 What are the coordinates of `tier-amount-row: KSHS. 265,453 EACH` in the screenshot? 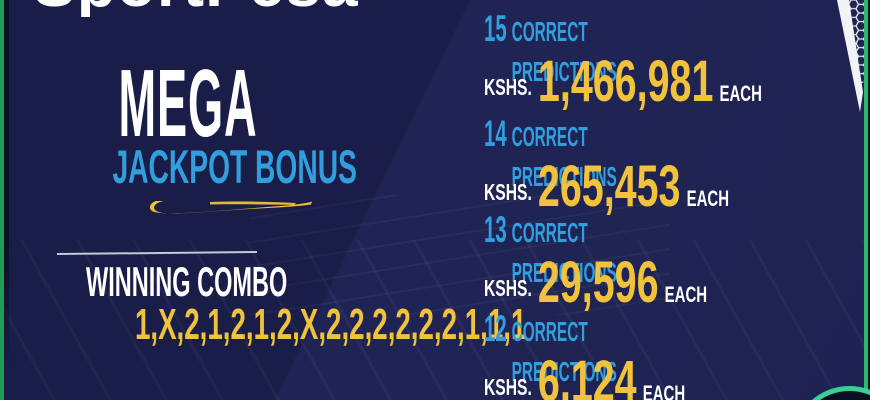 It's located at (606, 186).